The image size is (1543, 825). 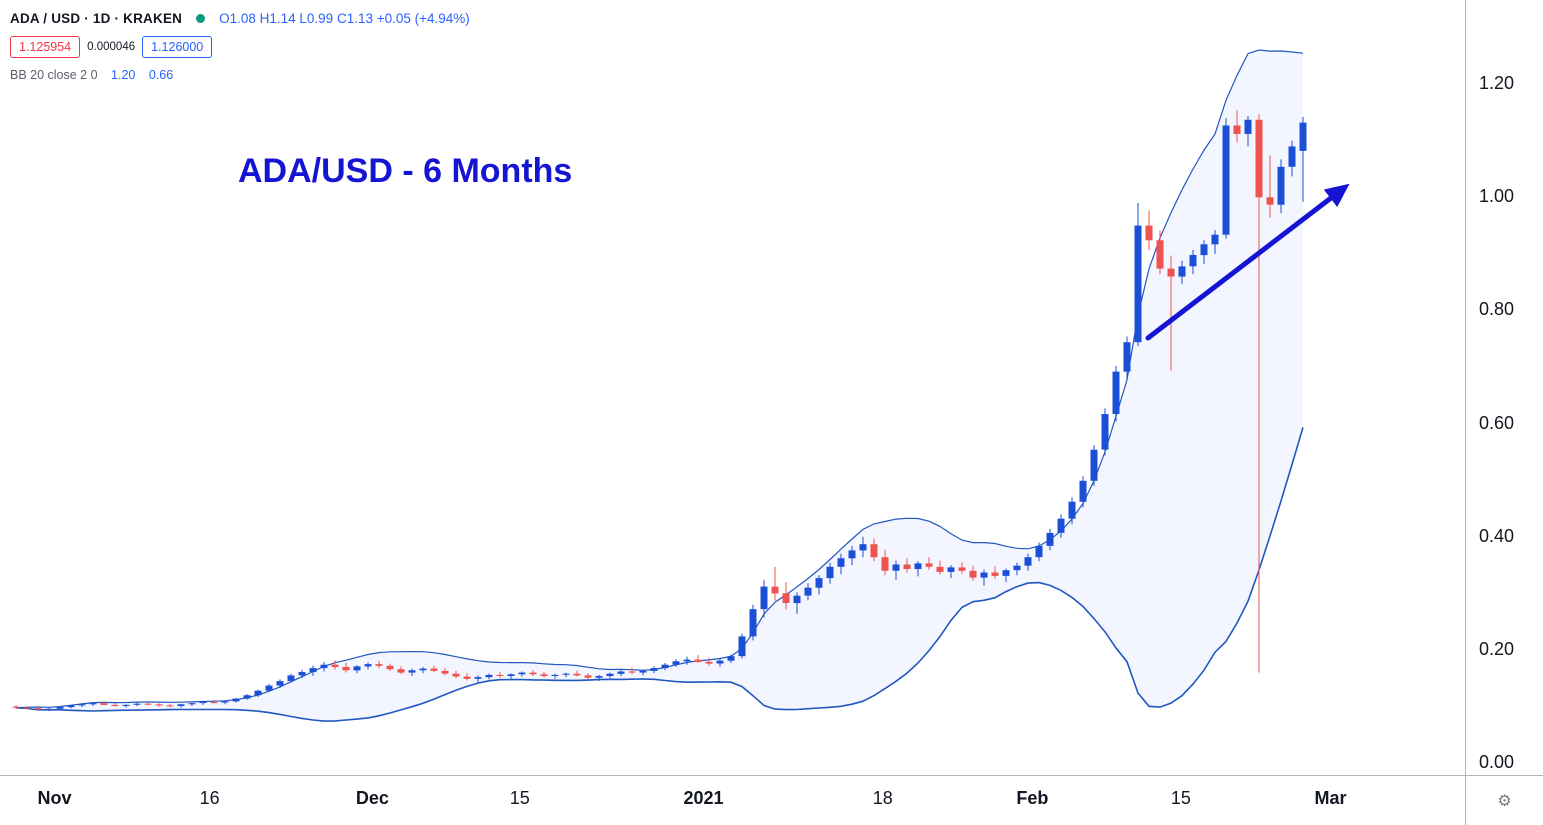 I want to click on time-tick-label: 16, so click(x=209, y=798).